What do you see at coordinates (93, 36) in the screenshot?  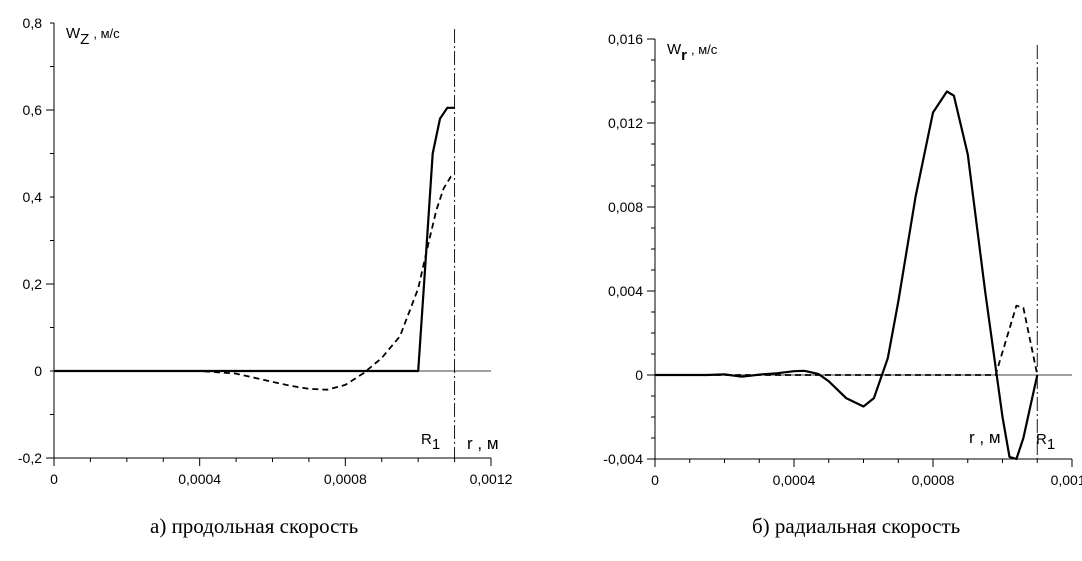 I see `y-axis-label: WZ, м/с` at bounding box center [93, 36].